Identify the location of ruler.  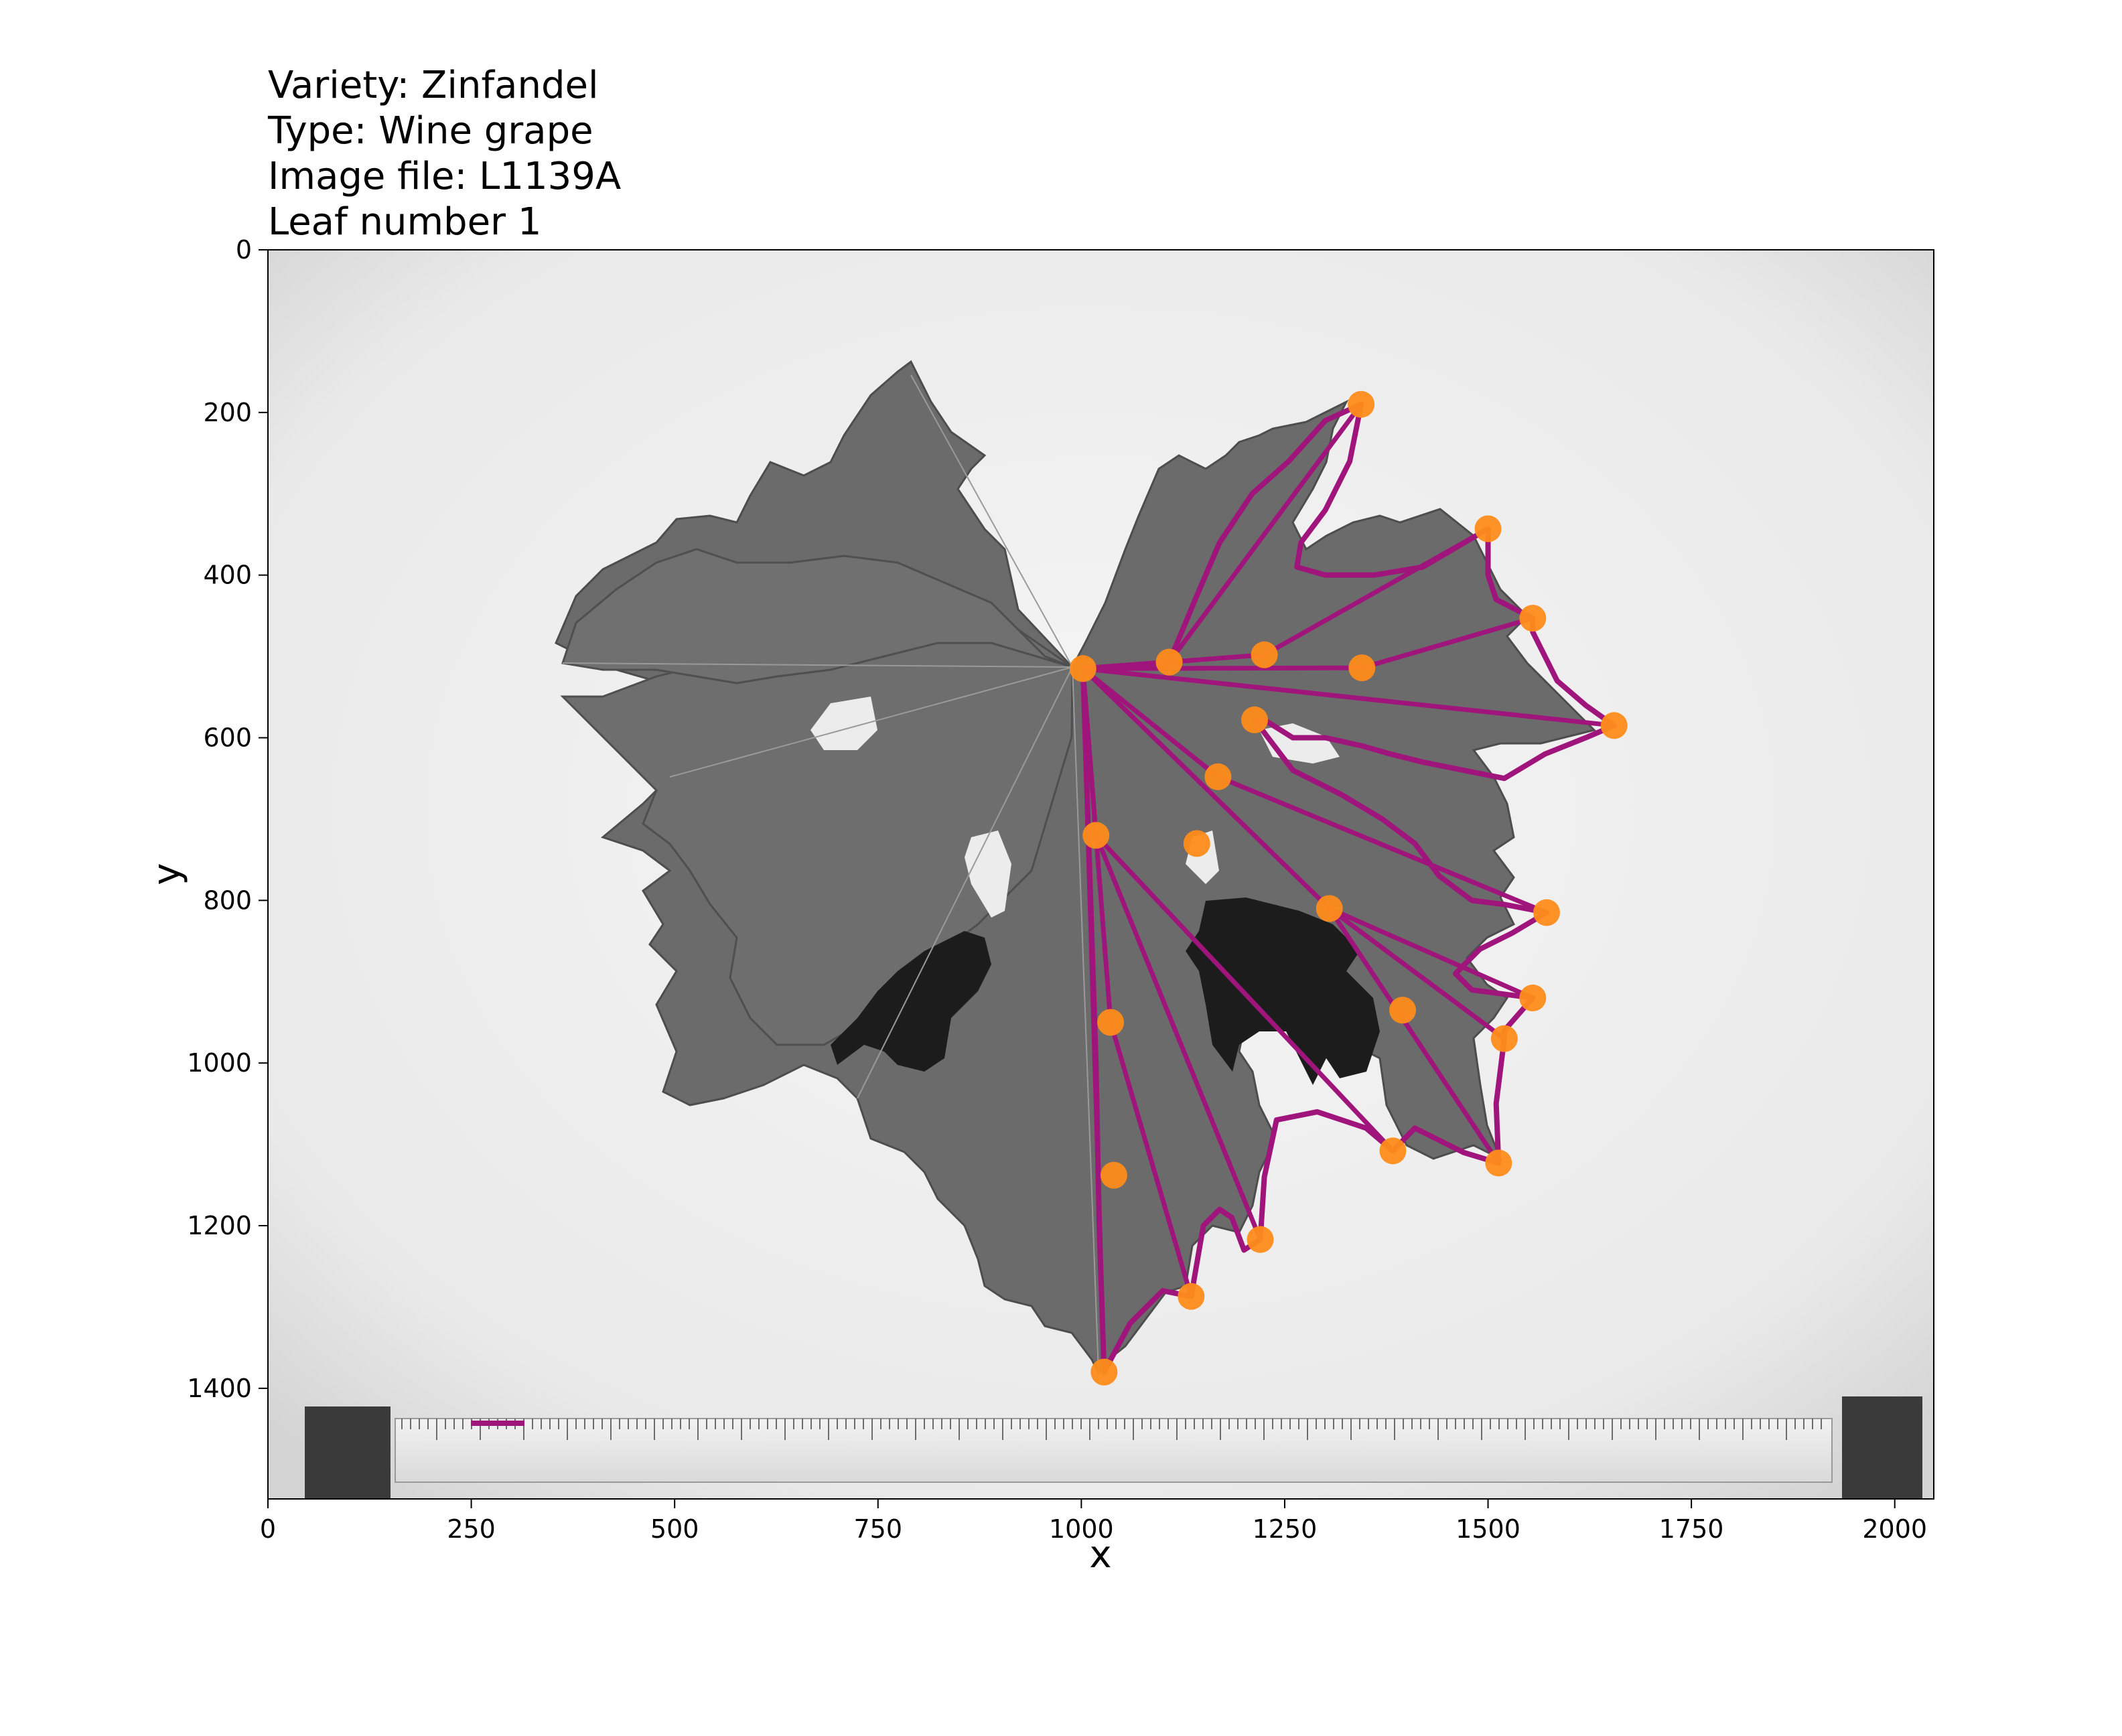
(1113, 1447).